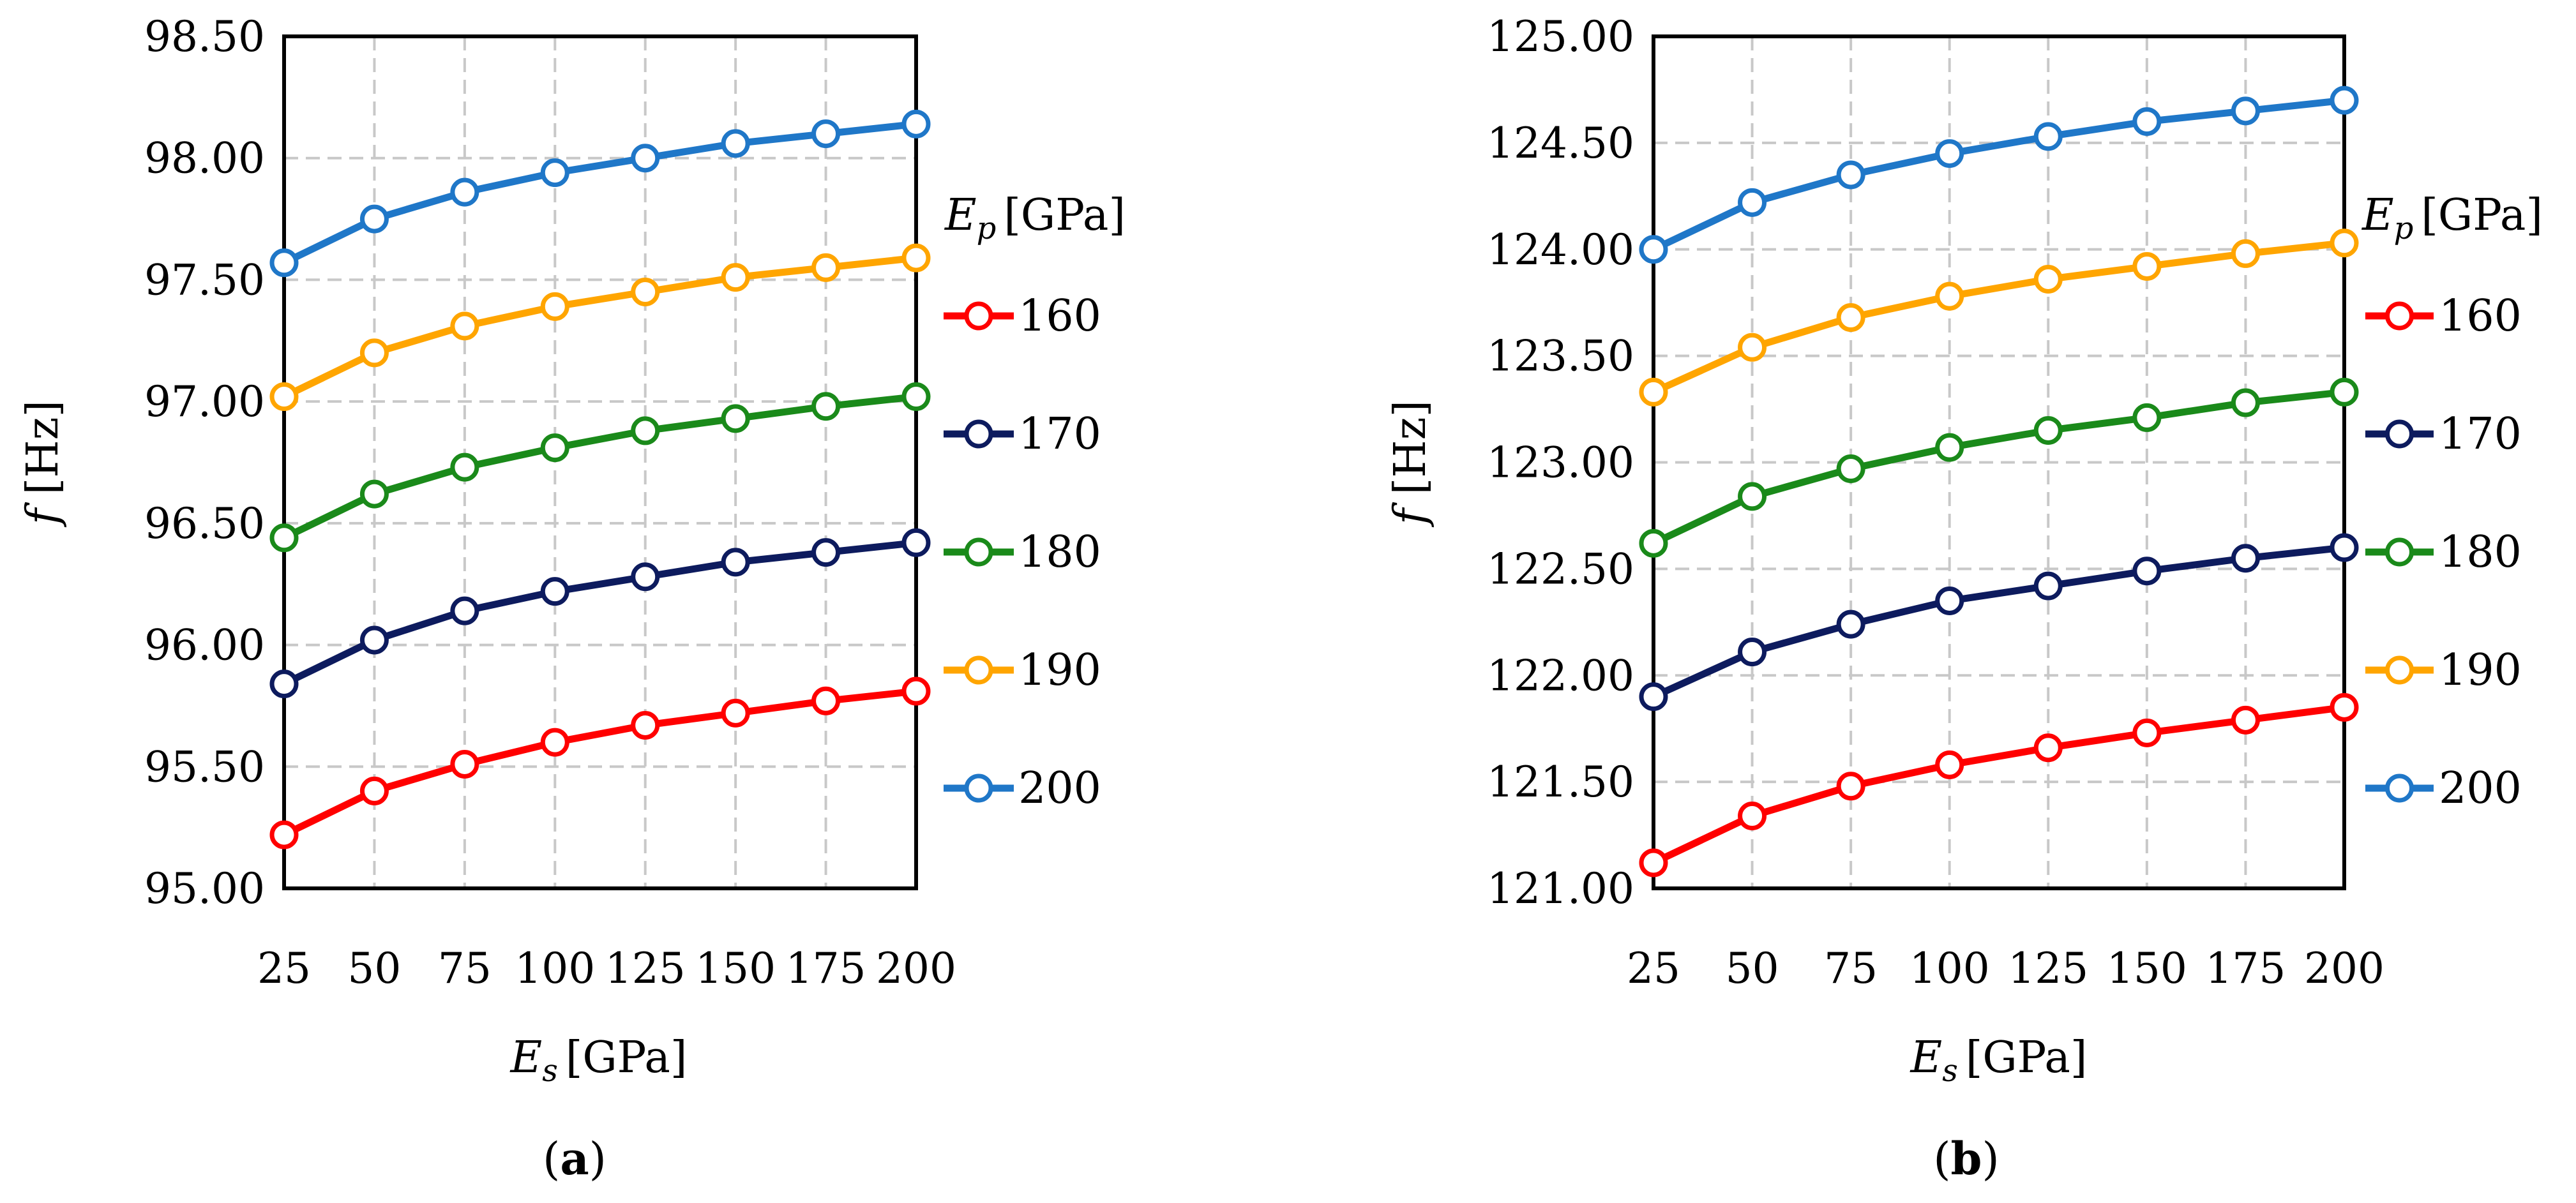  Describe the element at coordinates (550, 1071) in the screenshot. I see `x-axis-subscript: s` at that location.